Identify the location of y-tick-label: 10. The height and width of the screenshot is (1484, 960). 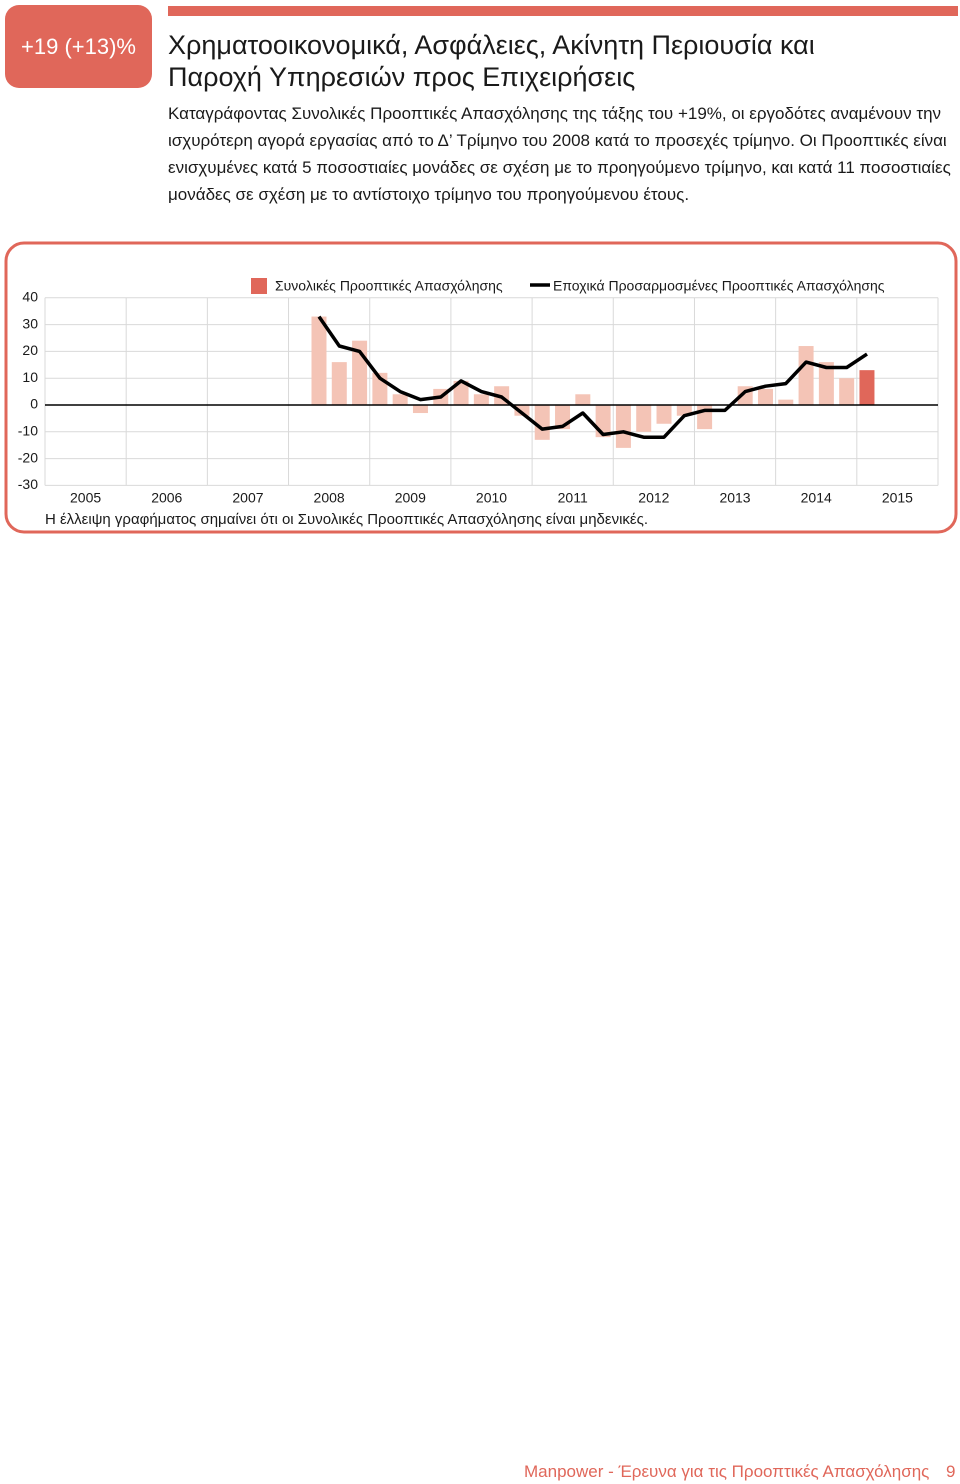
(30, 377).